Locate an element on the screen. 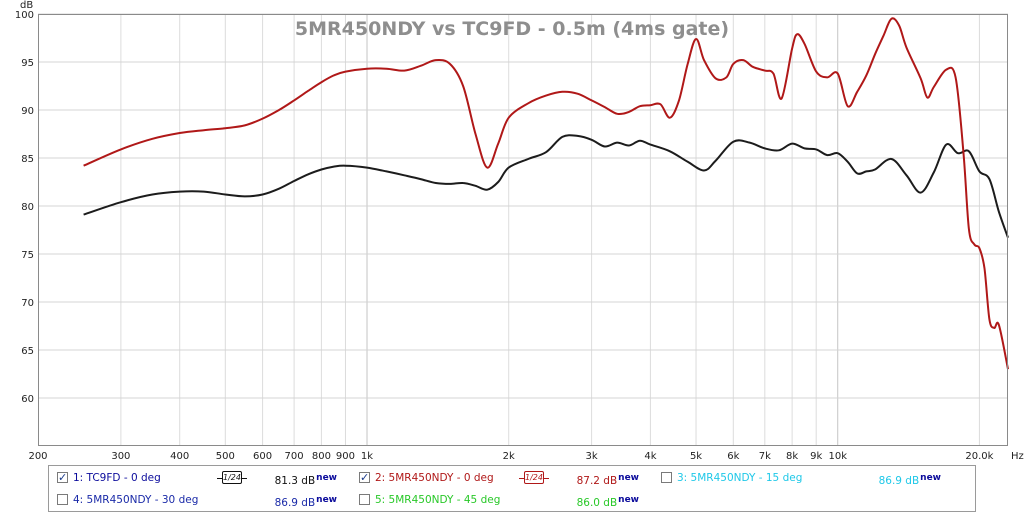 Image resolution: width=1024 pixels, height=515 pixels. legend-value-2: 87.2 dBnew is located at coordinates (599, 479).